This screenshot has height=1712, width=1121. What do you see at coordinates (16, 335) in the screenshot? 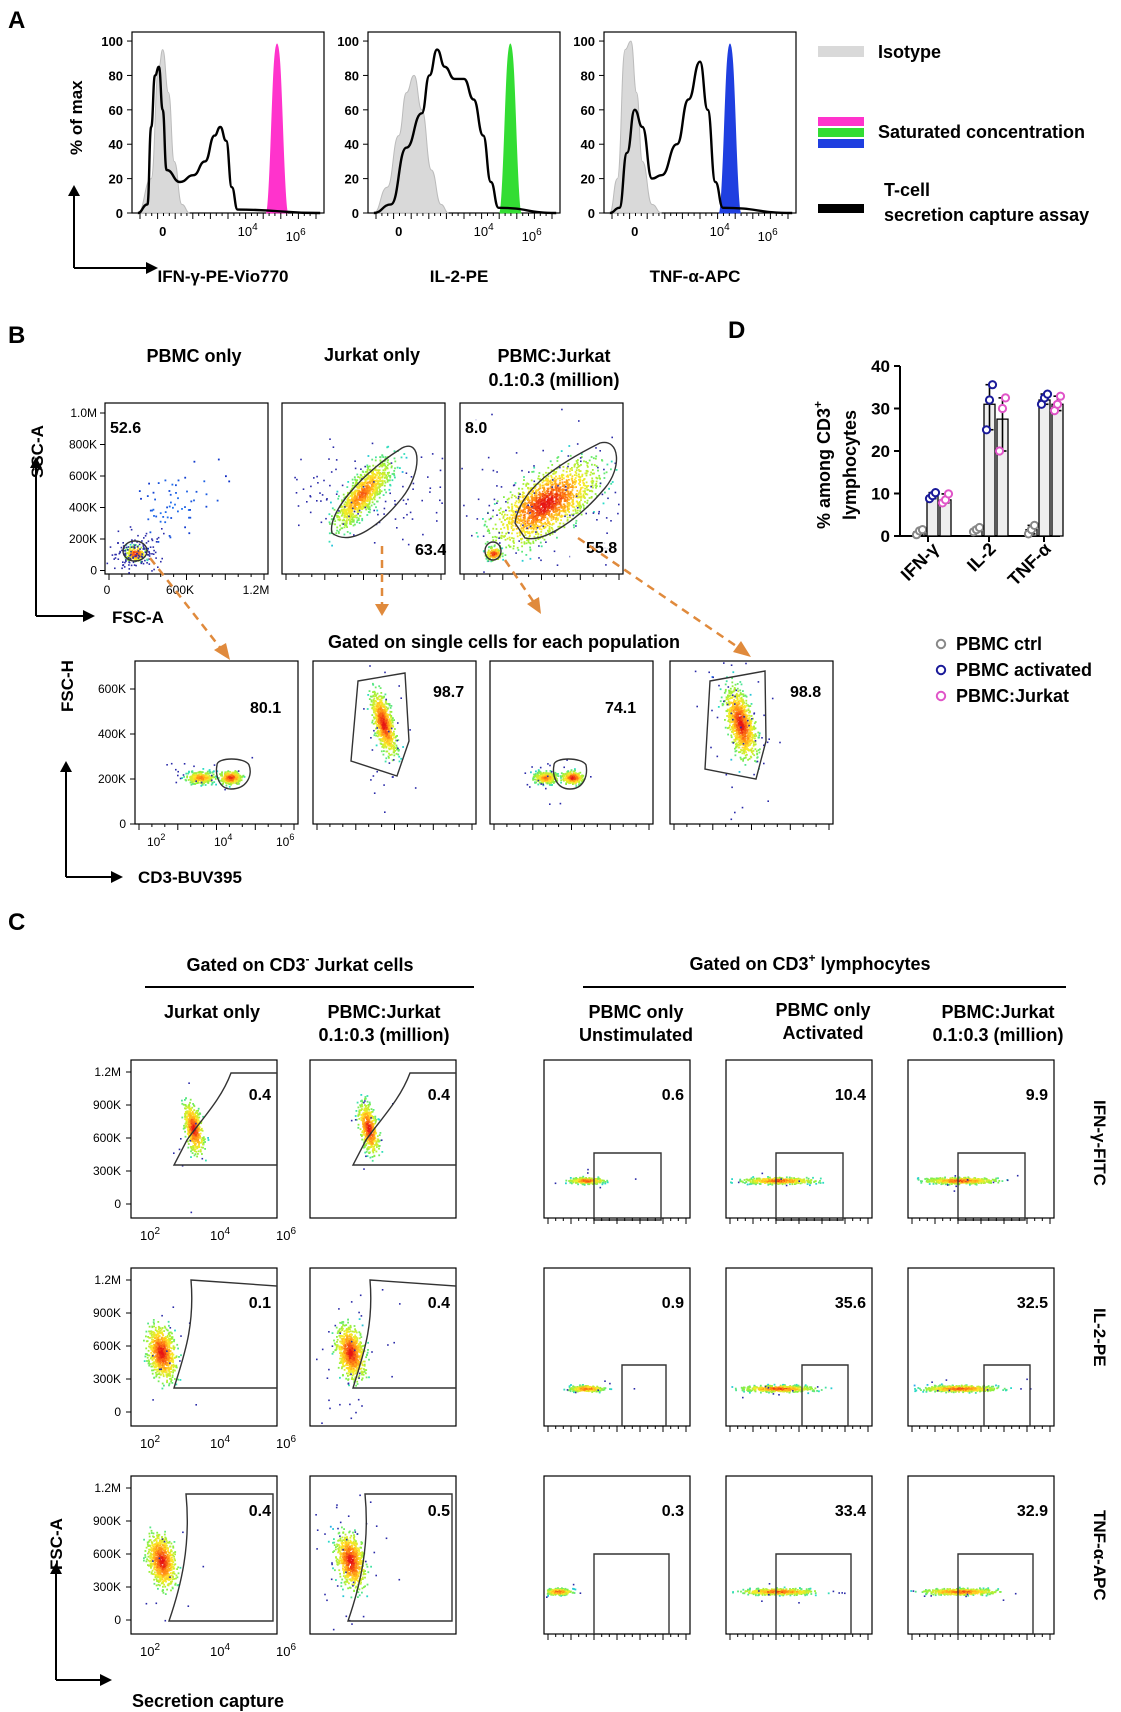
I see `panel-label-b: B` at bounding box center [16, 335].